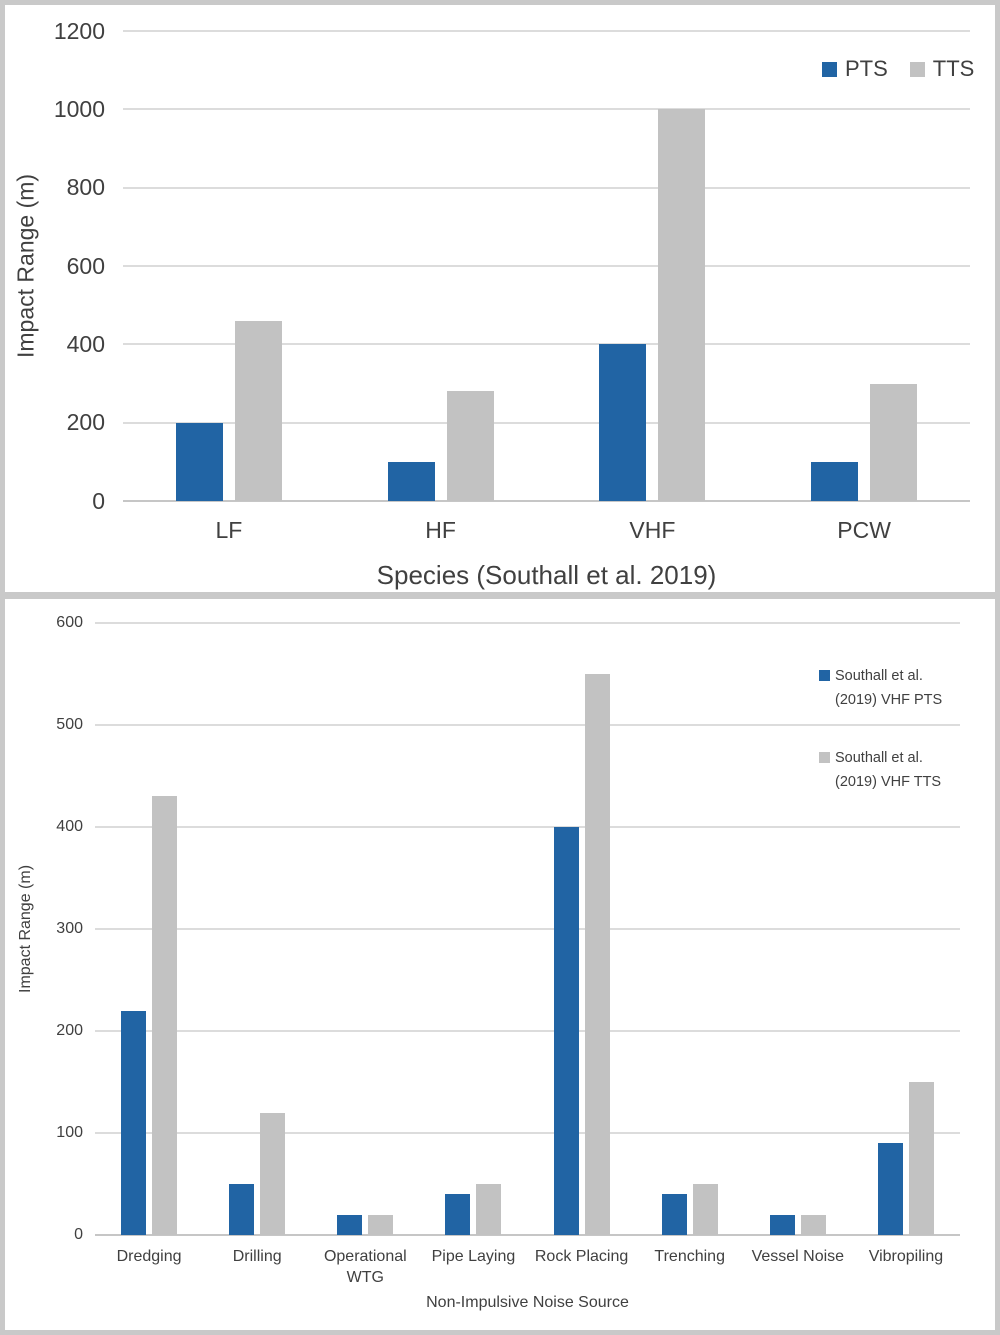  What do you see at coordinates (546, 575) in the screenshot?
I see `top-chart-x-axis-title: Species (Southall et al. 2019)` at bounding box center [546, 575].